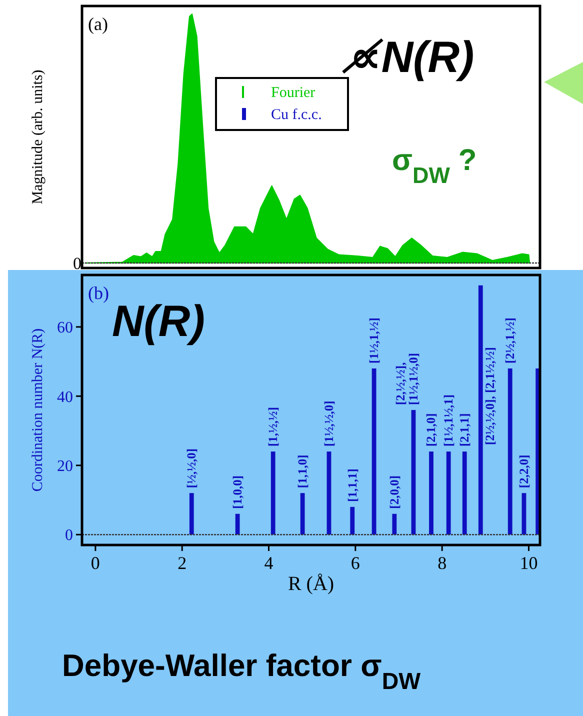 The height and width of the screenshot is (716, 583). I want to click on annotation: [½,½,0], so click(191, 468).